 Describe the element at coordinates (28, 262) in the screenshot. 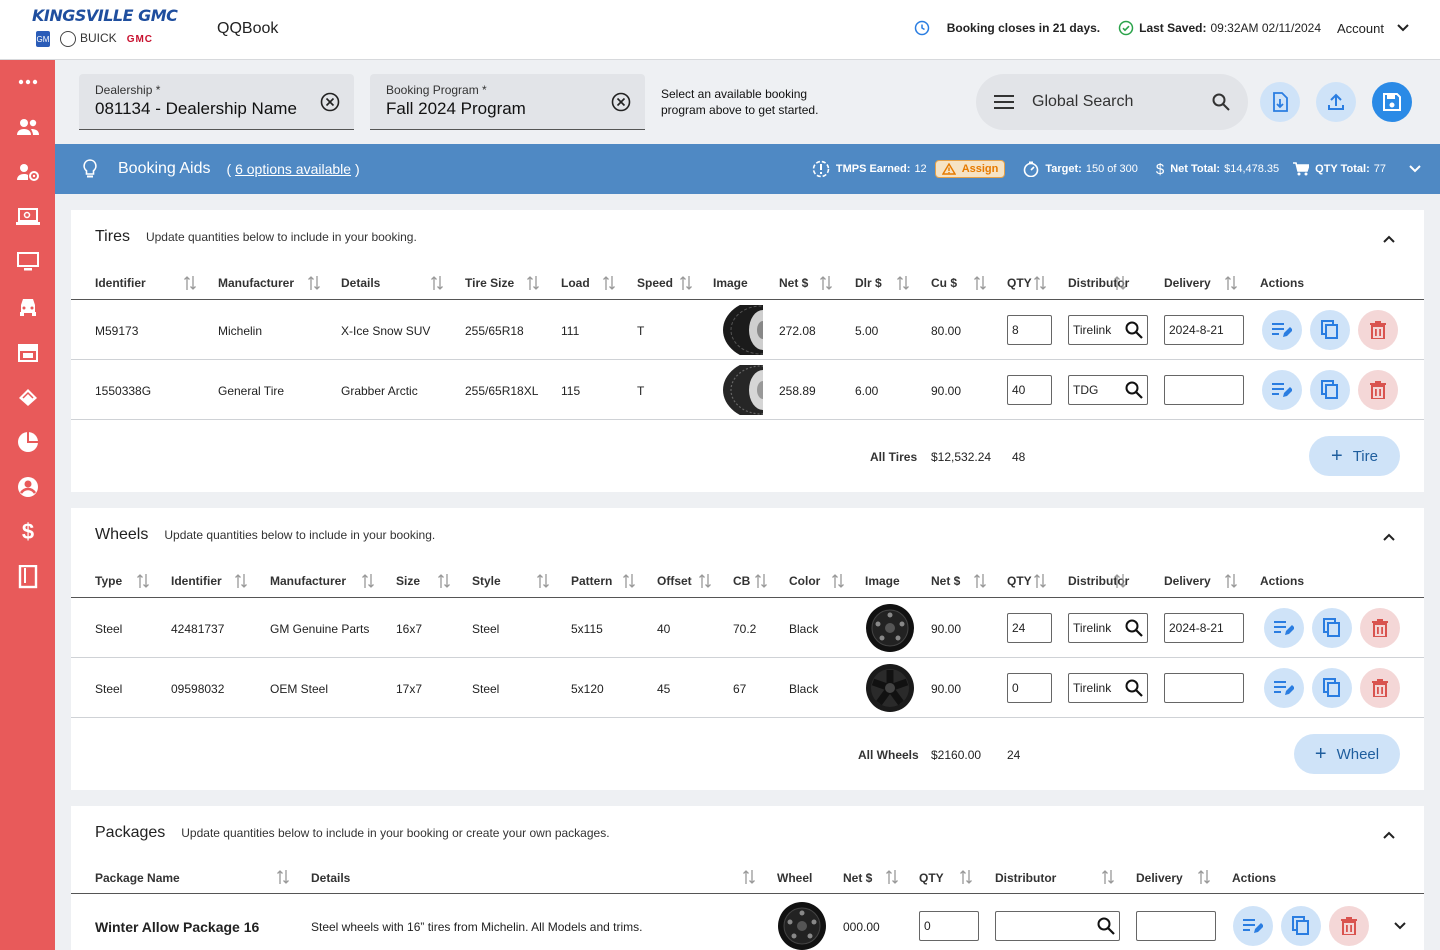

I see `monitor-icon` at that location.